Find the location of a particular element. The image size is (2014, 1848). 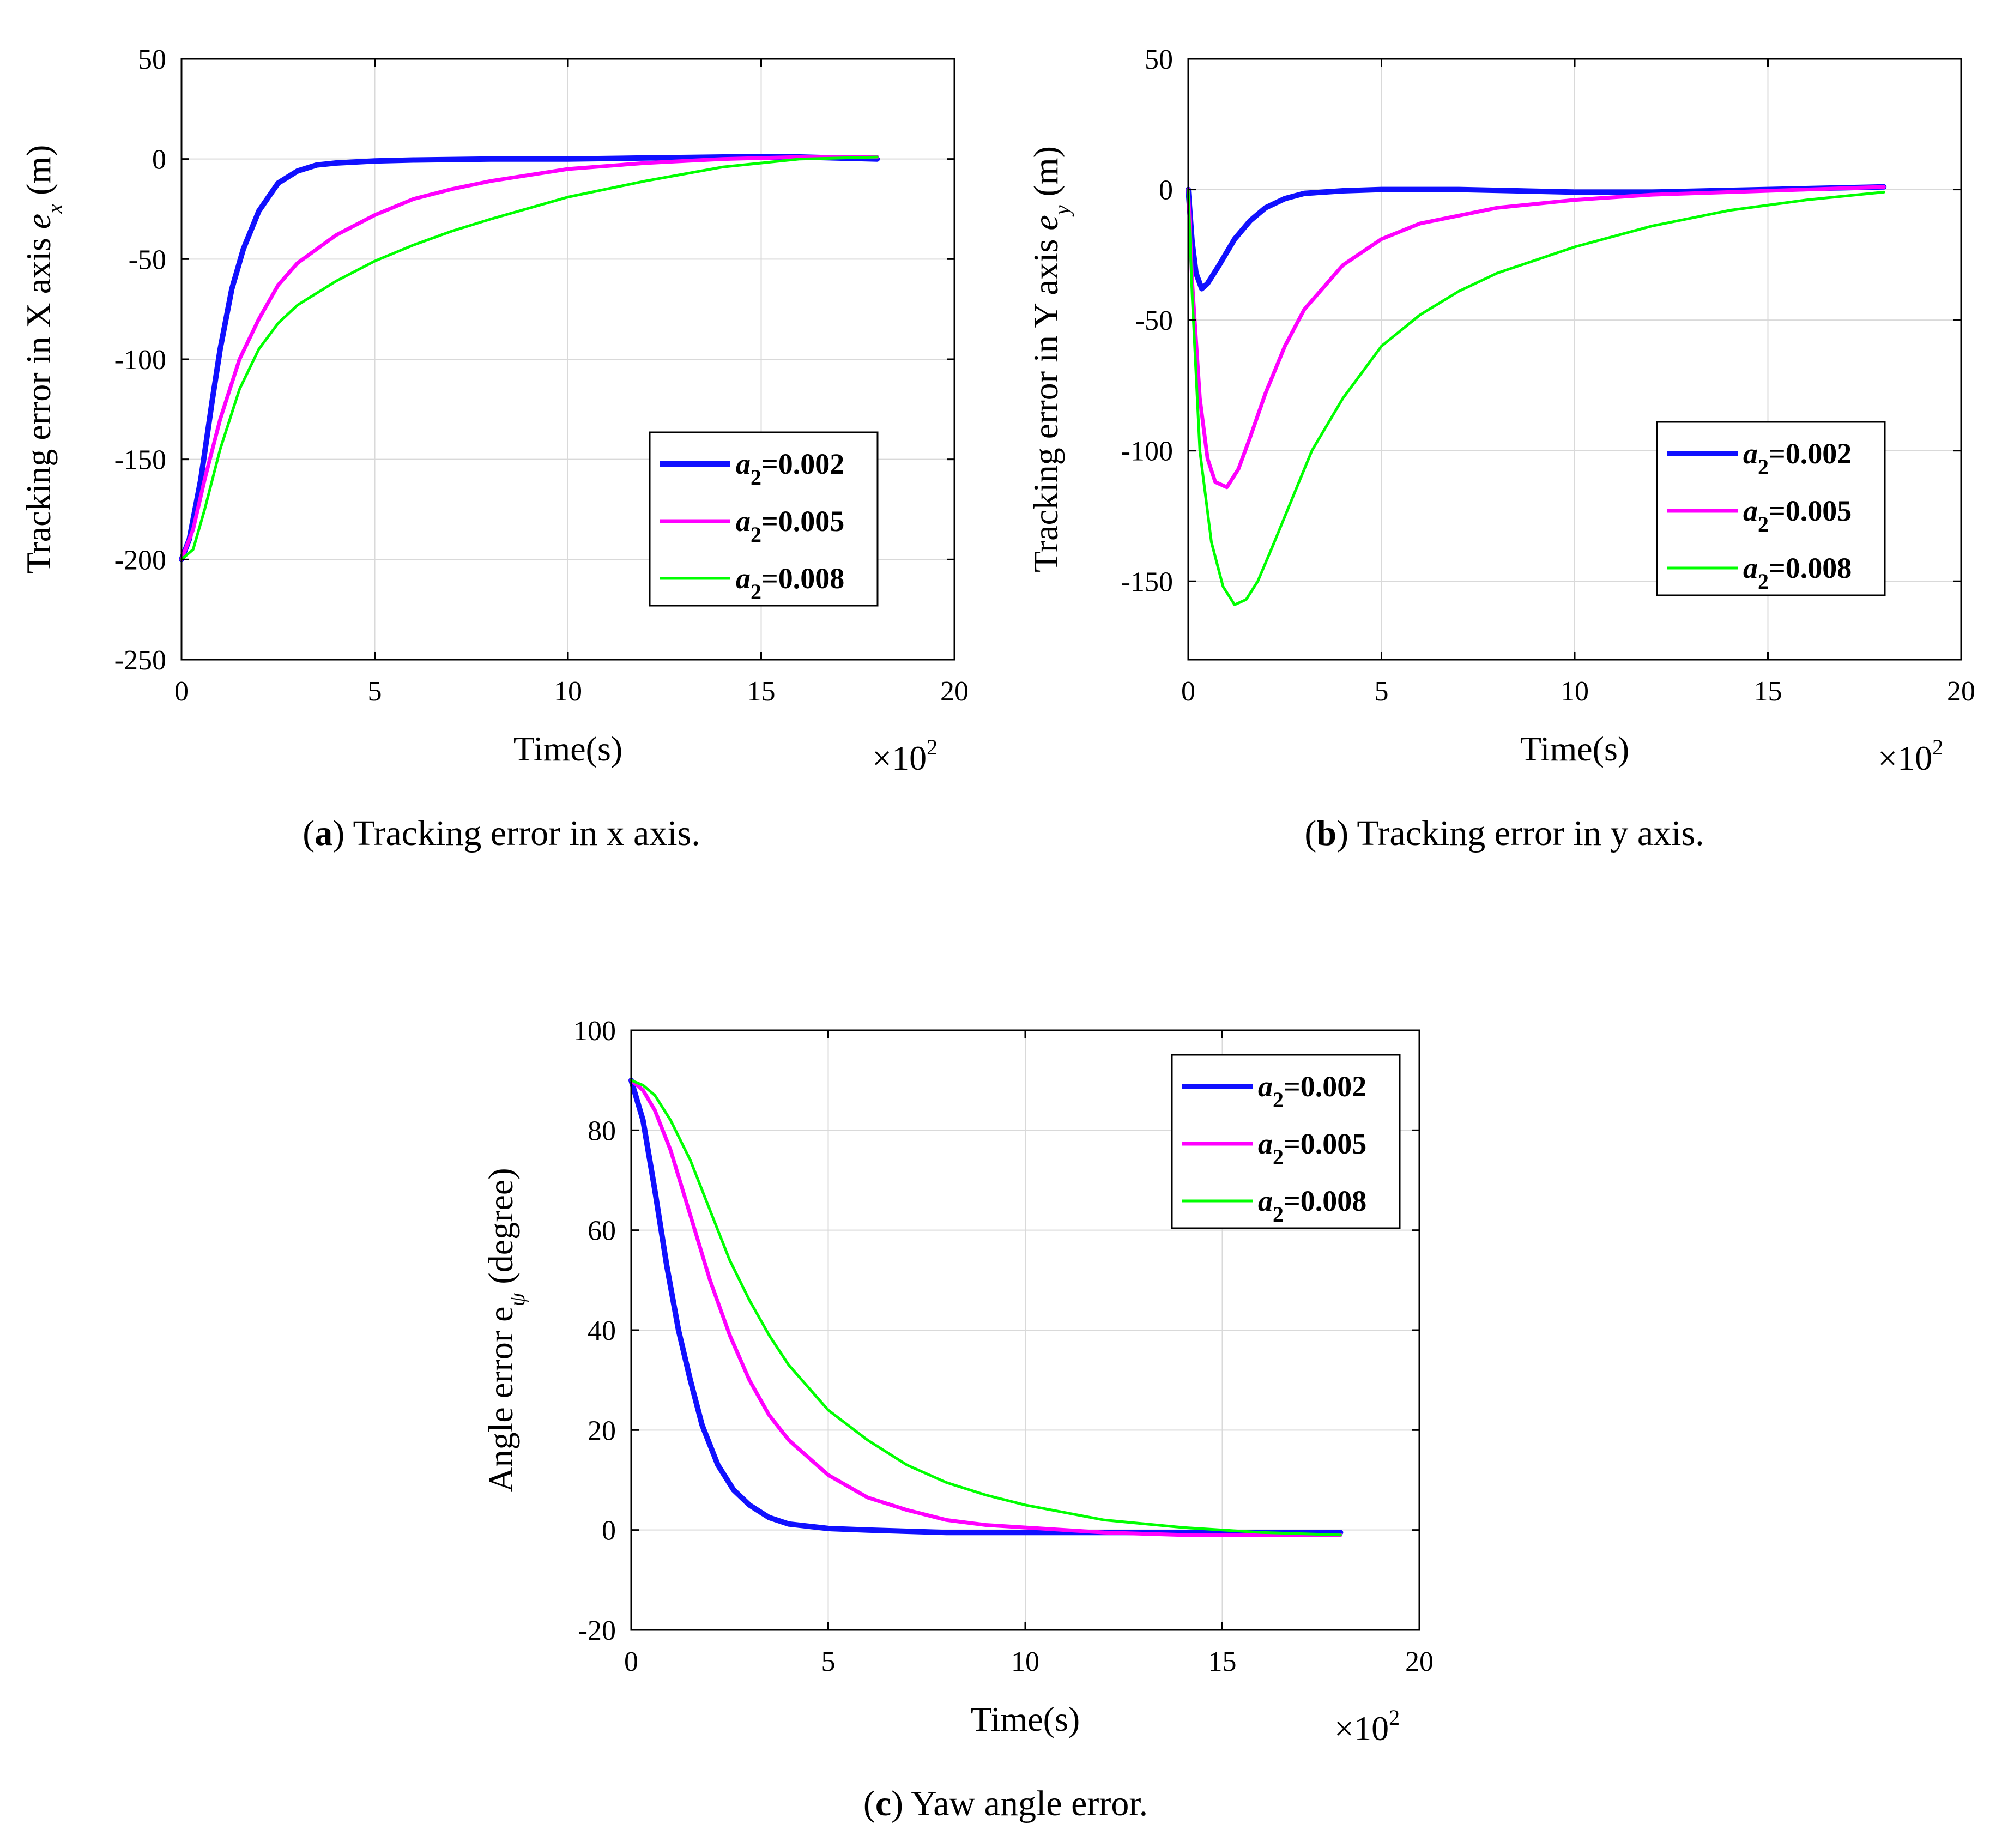

y-label-unit: (m) is located at coordinates (38, 175).